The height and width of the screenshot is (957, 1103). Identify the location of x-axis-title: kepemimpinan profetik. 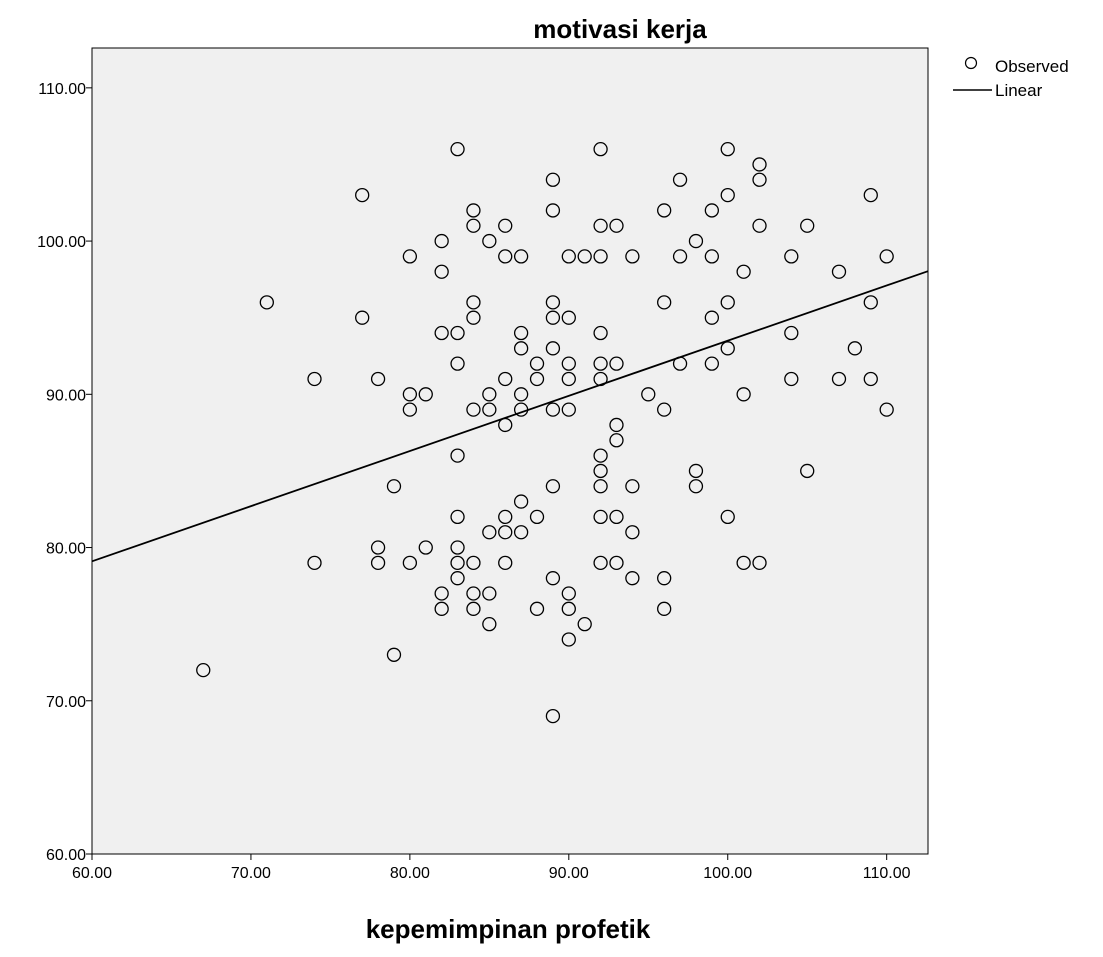
(508, 929).